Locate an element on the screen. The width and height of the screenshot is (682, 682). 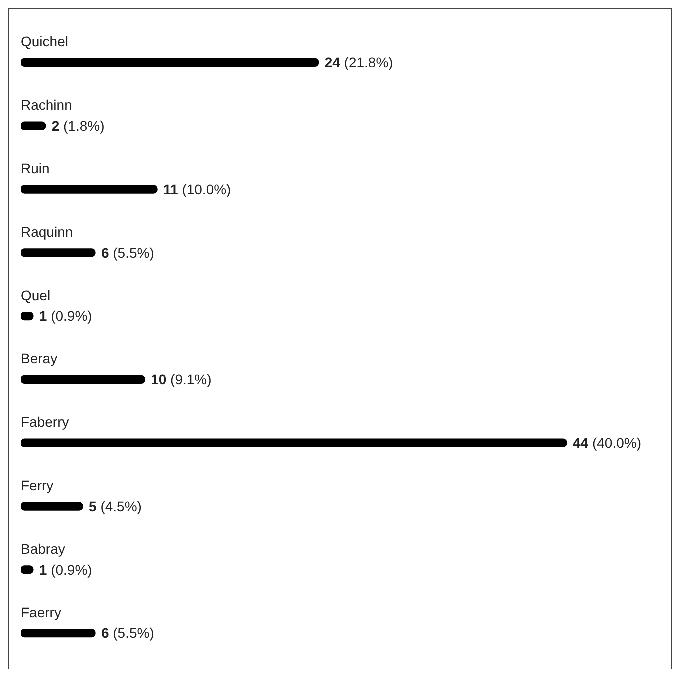
data-label: 24 (21.8%) is located at coordinates (359, 62).